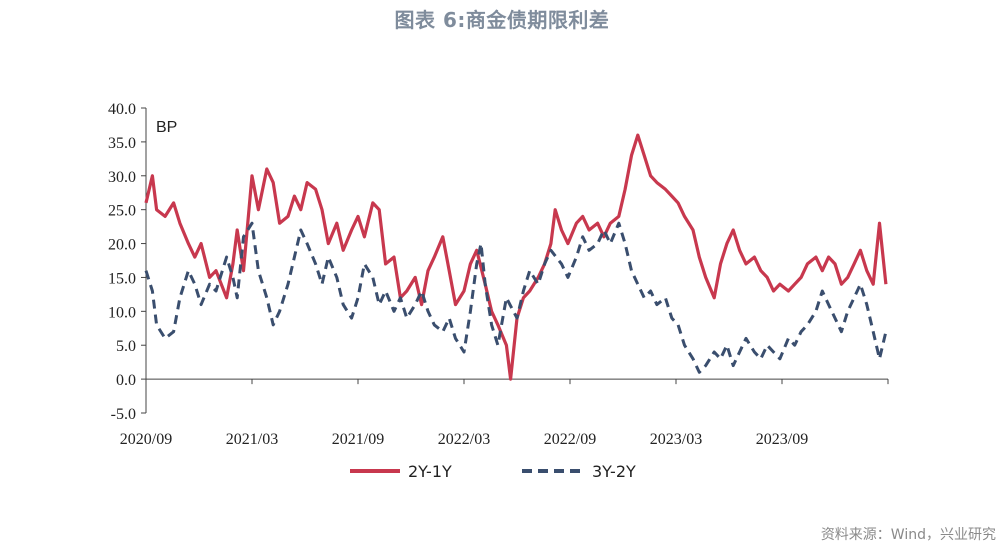 The height and width of the screenshot is (552, 1004). What do you see at coordinates (908, 535) in the screenshot?
I see `source-note: 资料来源：Wind，兴业研究` at bounding box center [908, 535].